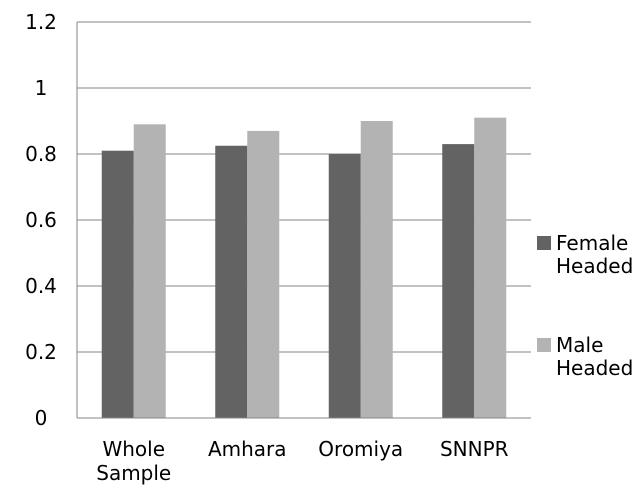 The image size is (632, 496). I want to click on legend-swatch-female-headed, so click(544, 243).